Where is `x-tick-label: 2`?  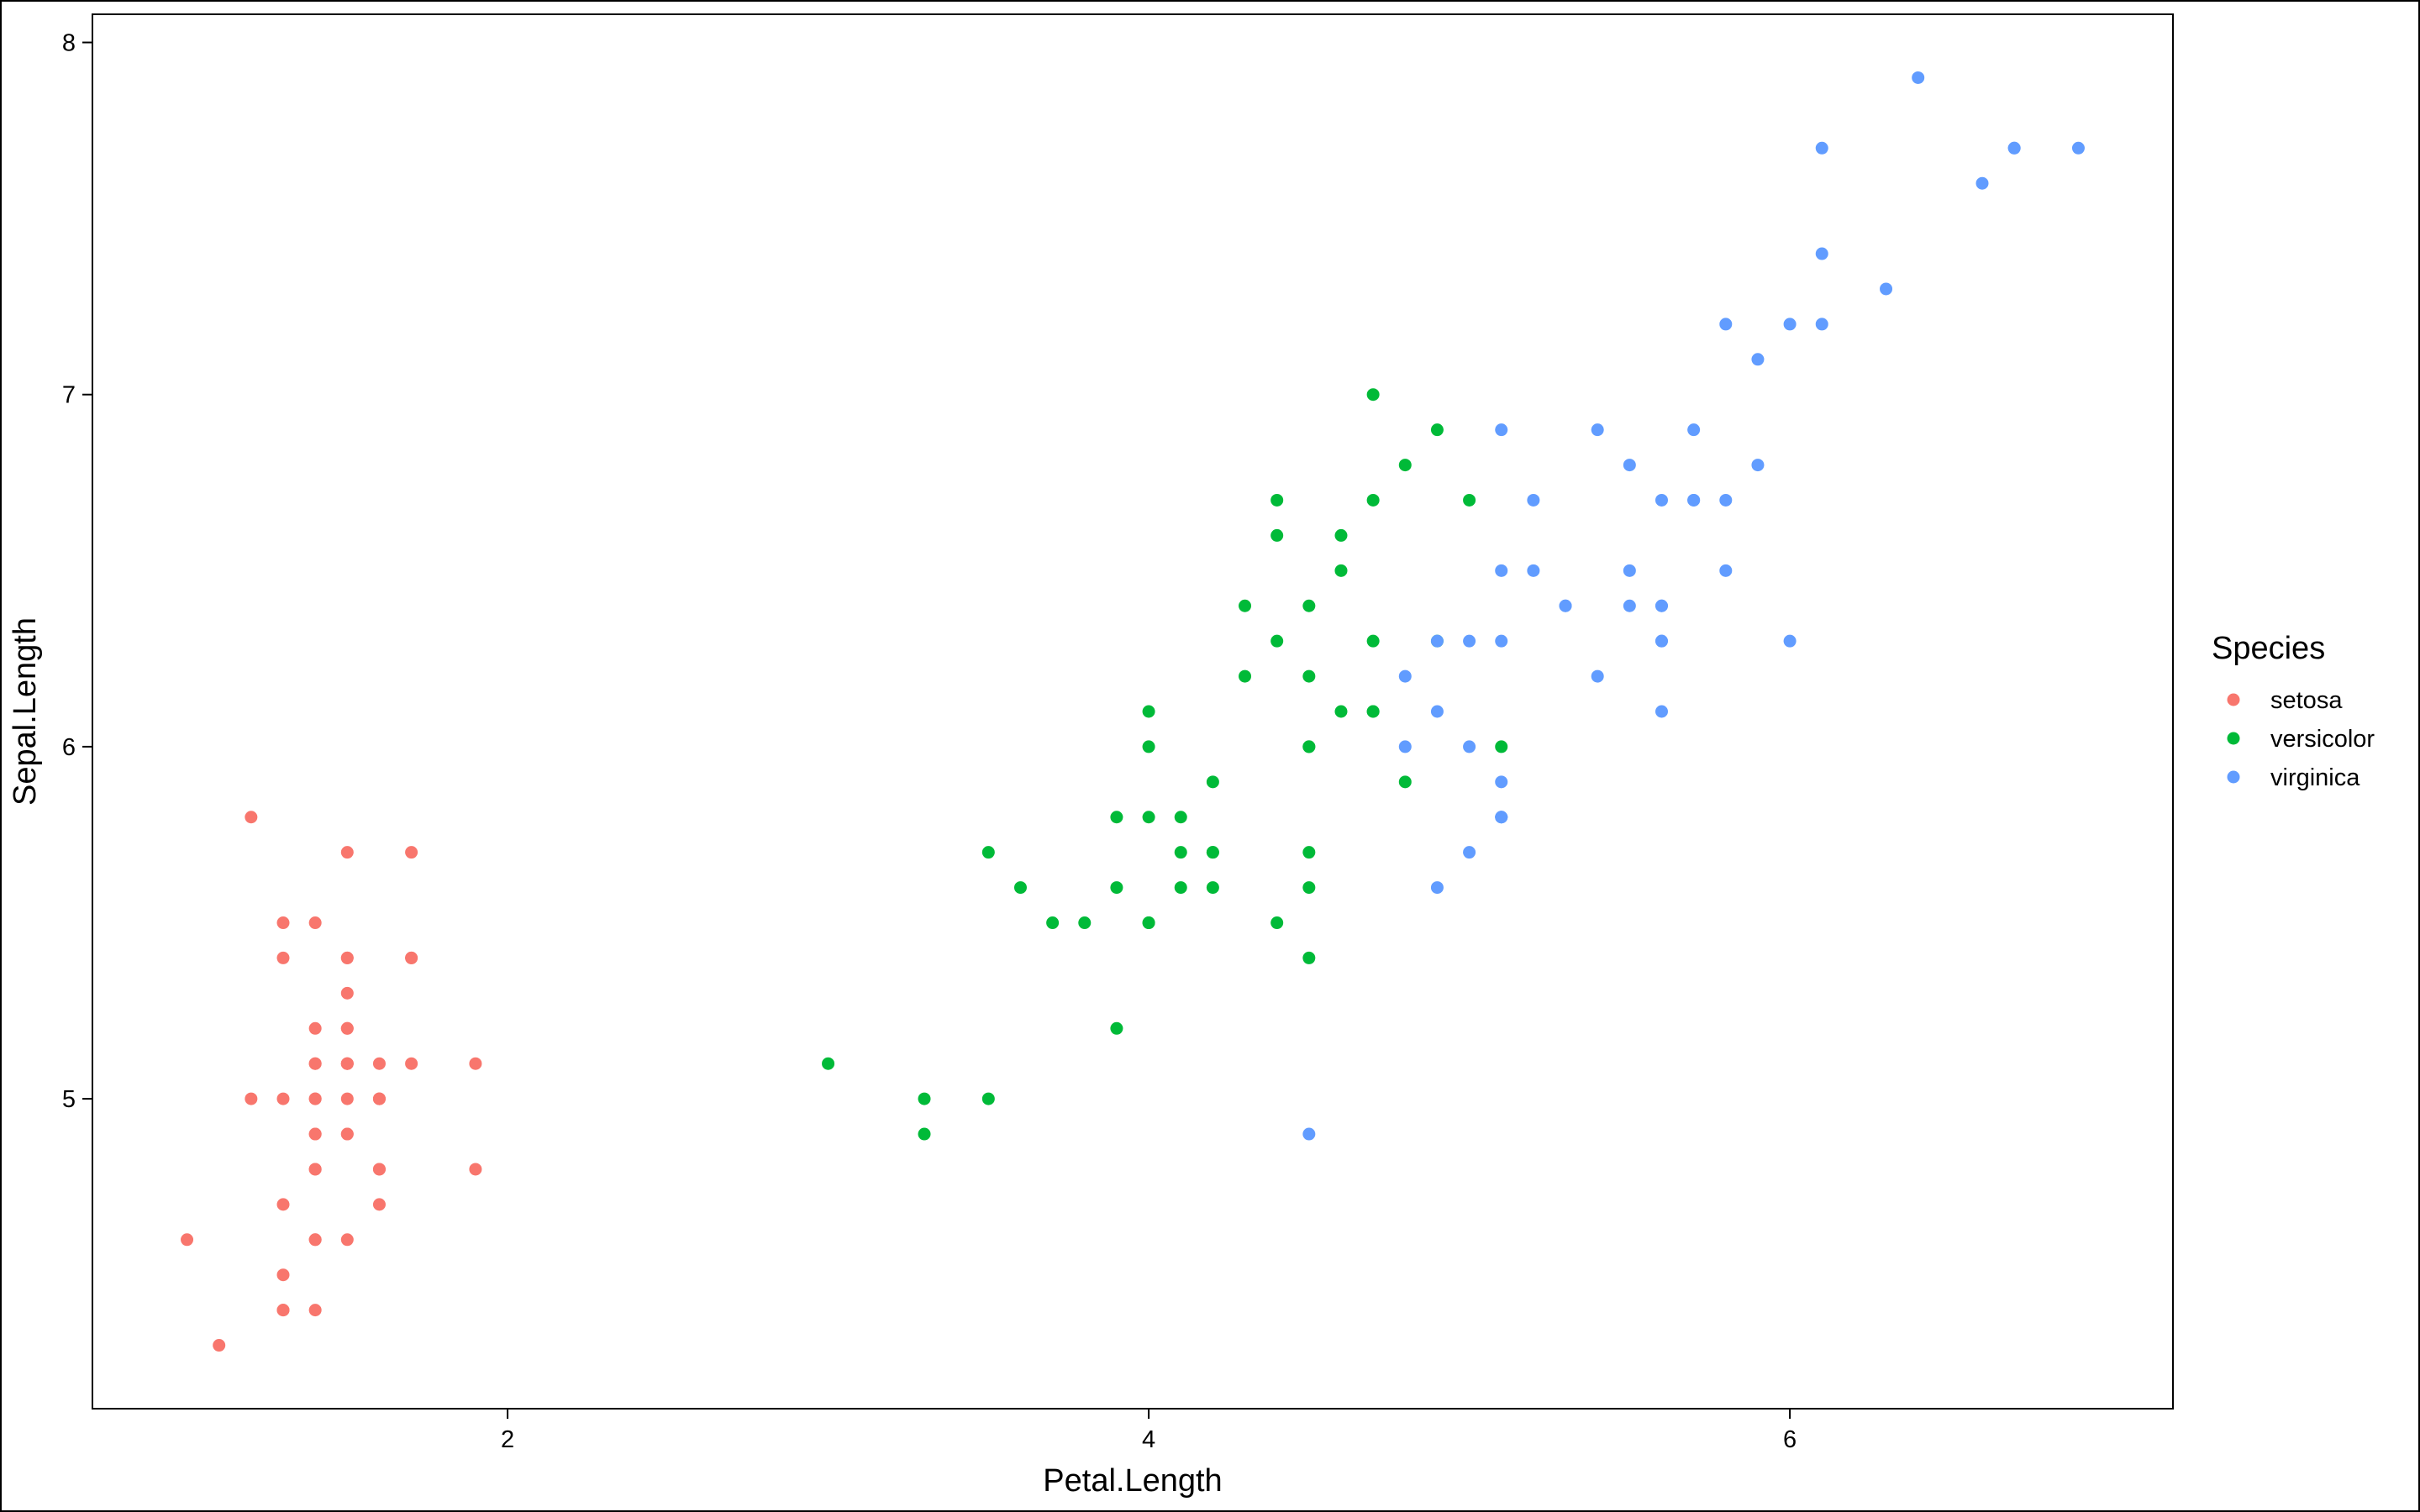
x-tick-label: 2 is located at coordinates (508, 1439).